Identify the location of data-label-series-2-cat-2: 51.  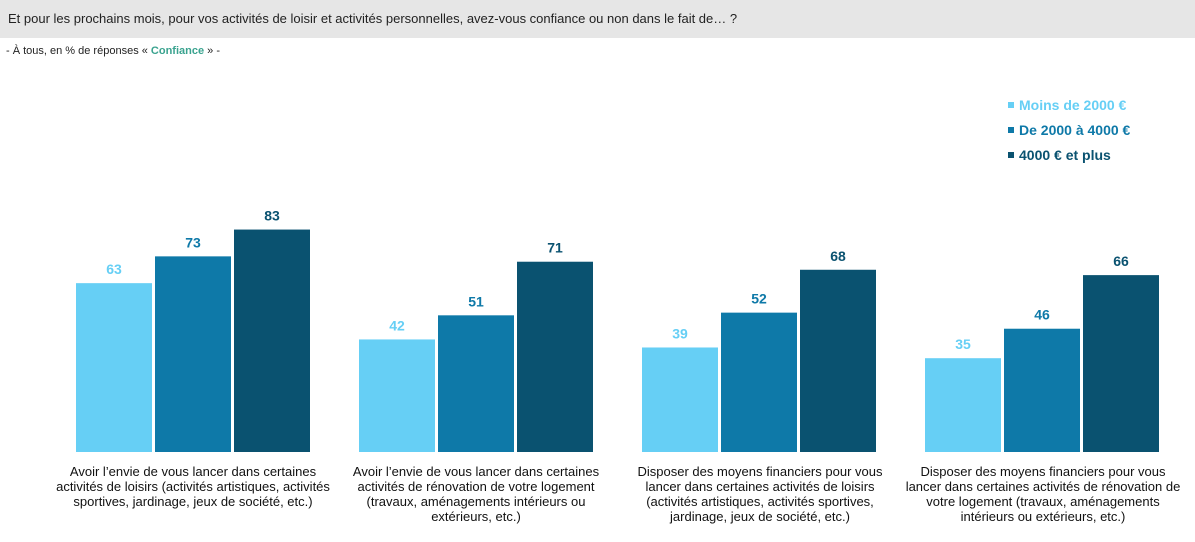
(476, 301).